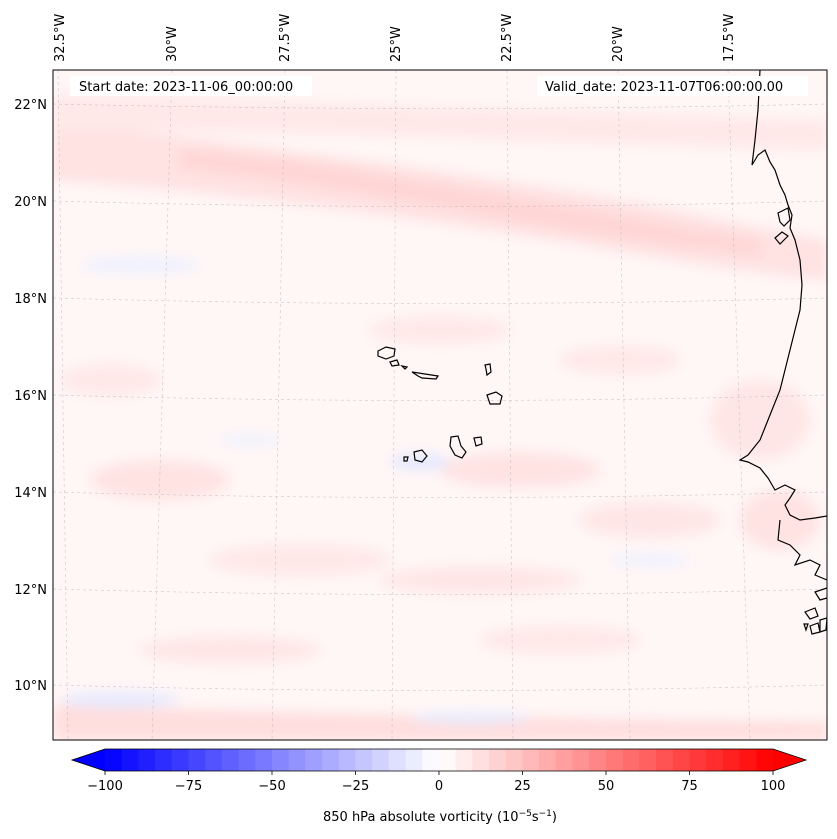  What do you see at coordinates (271, 786) in the screenshot?
I see `colorbar-tick-label: −50` at bounding box center [271, 786].